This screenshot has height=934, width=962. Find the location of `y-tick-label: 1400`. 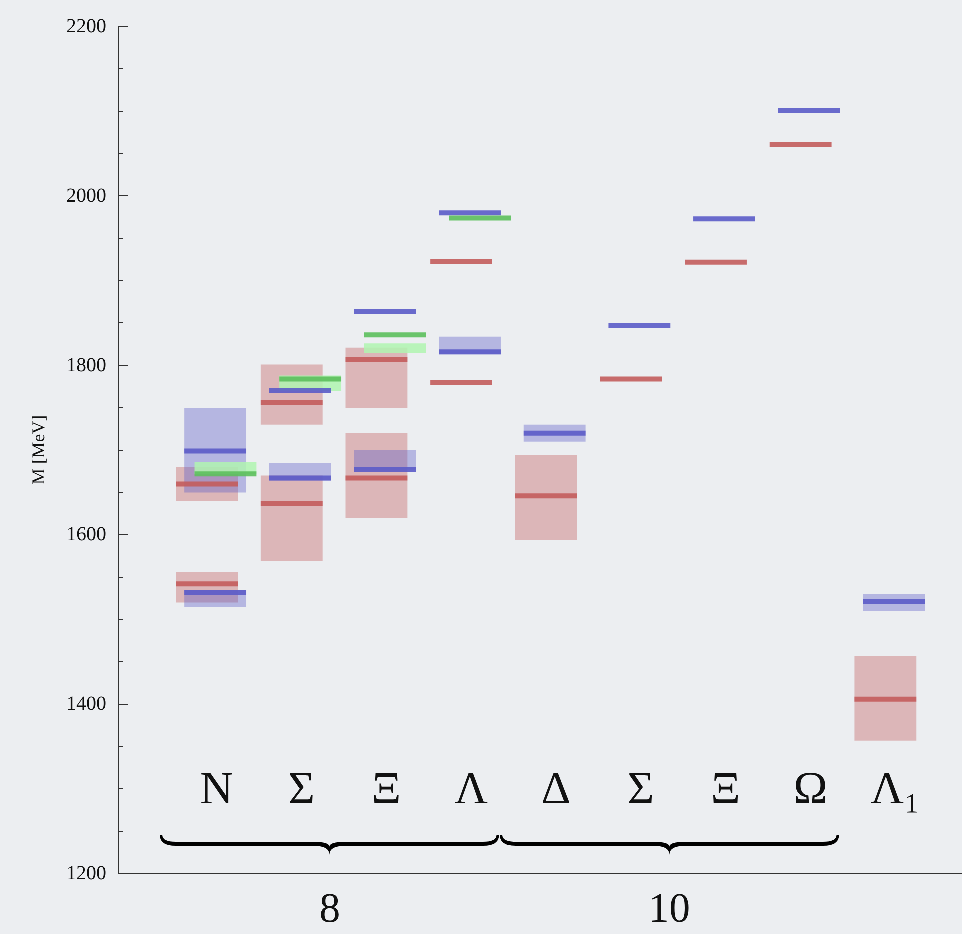

y-tick-label: 1400 is located at coordinates (86, 704).